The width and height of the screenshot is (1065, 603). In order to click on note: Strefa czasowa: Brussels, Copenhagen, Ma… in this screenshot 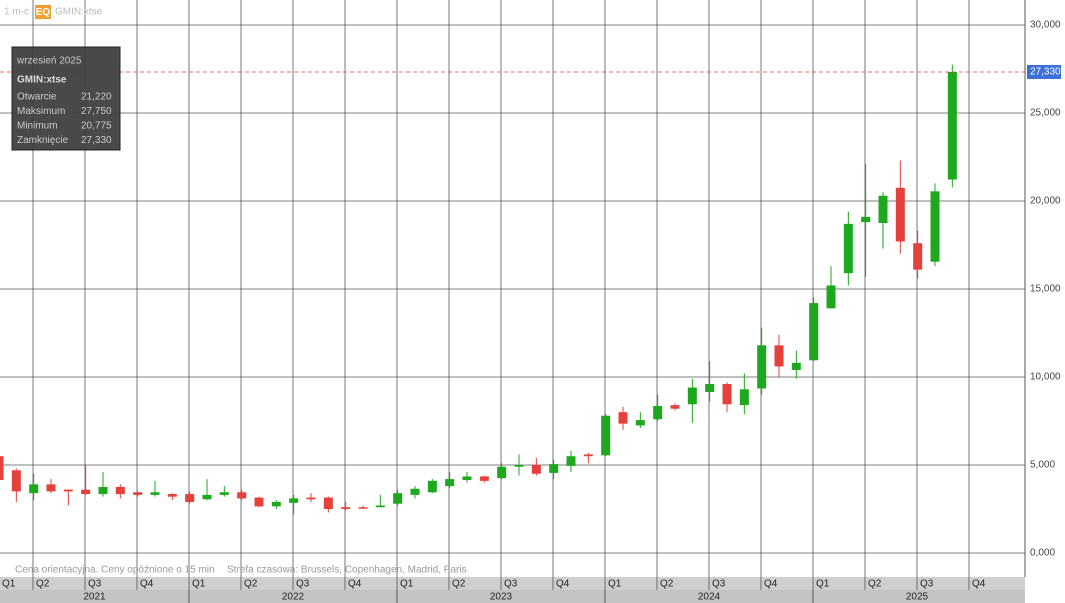, I will do `click(347, 570)`.